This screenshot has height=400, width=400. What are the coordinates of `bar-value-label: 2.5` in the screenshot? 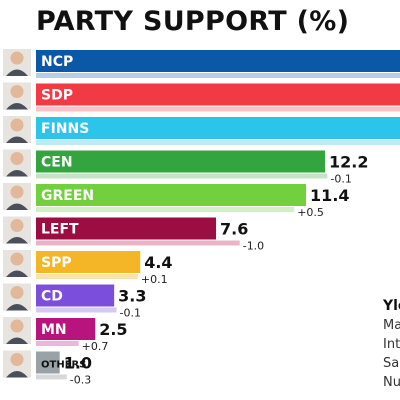 It's located at (113, 329).